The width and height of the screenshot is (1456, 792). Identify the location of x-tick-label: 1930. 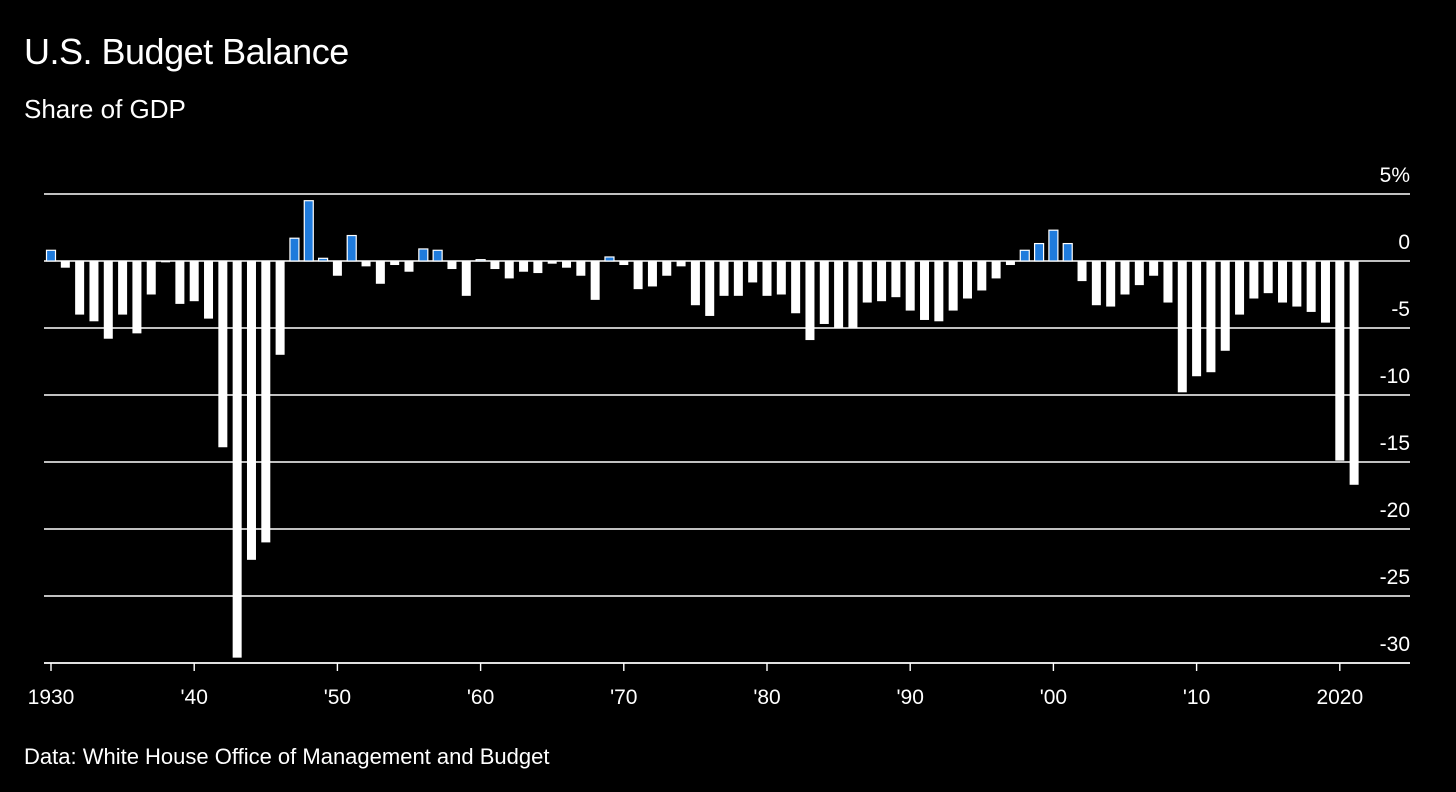
(51, 697).